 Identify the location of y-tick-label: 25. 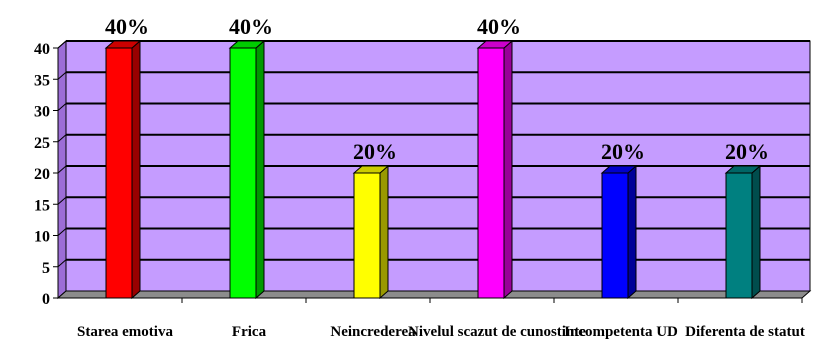
(42, 143).